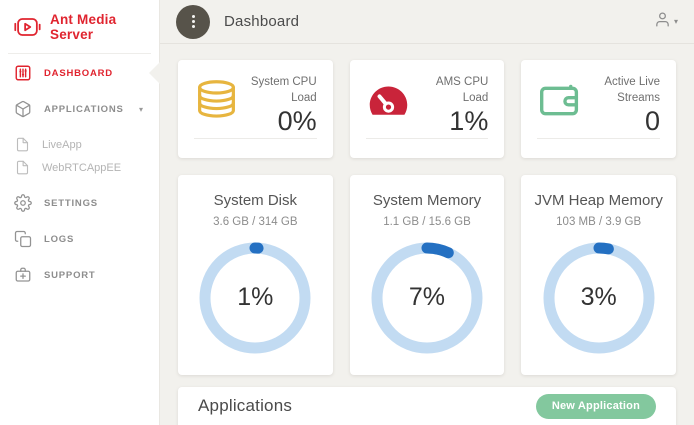 The height and width of the screenshot is (425, 694). I want to click on active-item-notch, so click(154, 73).